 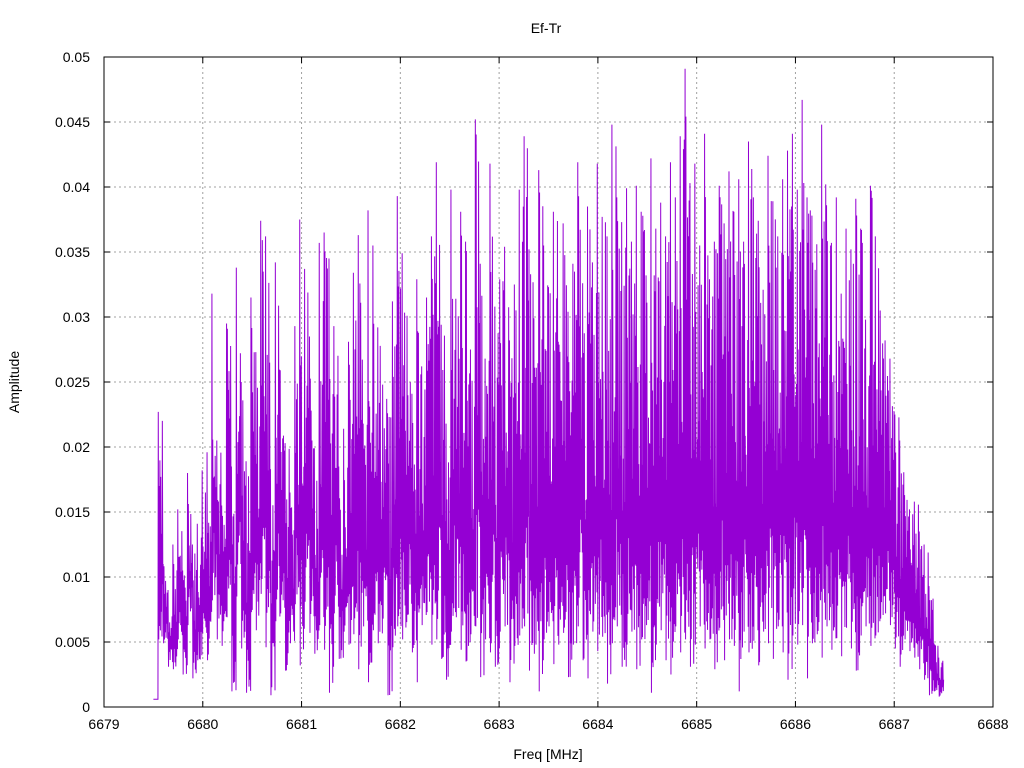 What do you see at coordinates (76, 317) in the screenshot?
I see `y-tick-label: 0.03` at bounding box center [76, 317].